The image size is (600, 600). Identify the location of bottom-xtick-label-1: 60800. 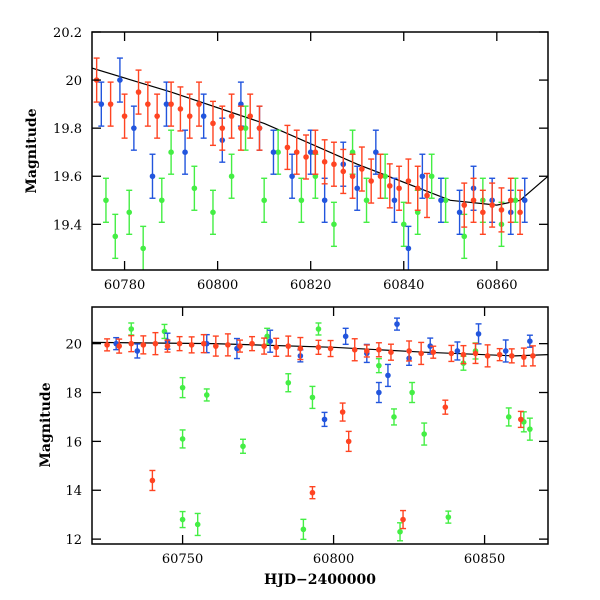
(333, 559).